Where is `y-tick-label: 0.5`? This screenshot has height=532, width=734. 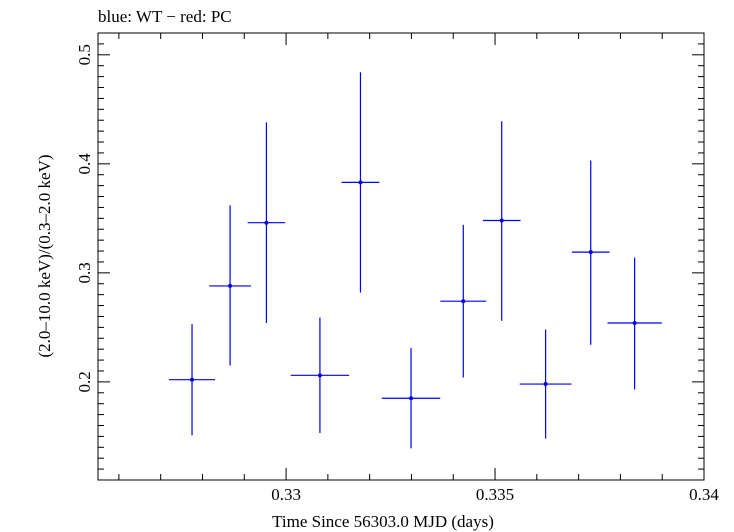
y-tick-label: 0.5 is located at coordinates (84, 54).